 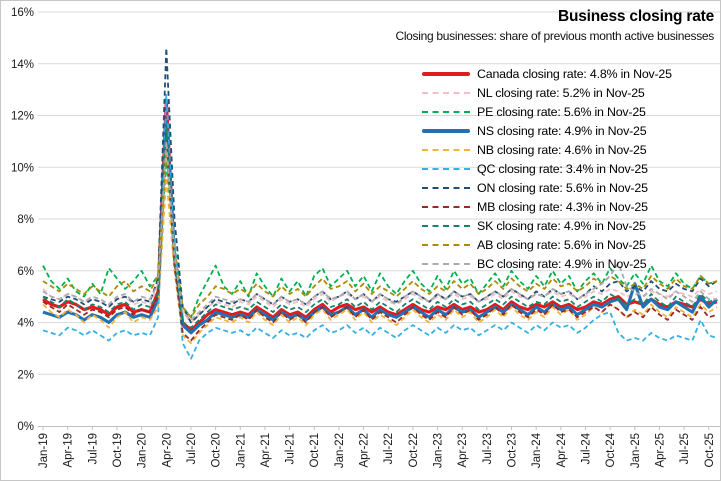 I want to click on legend-item-on: ON closing rate: 5.6% in Nov-25, so click(x=547, y=187).